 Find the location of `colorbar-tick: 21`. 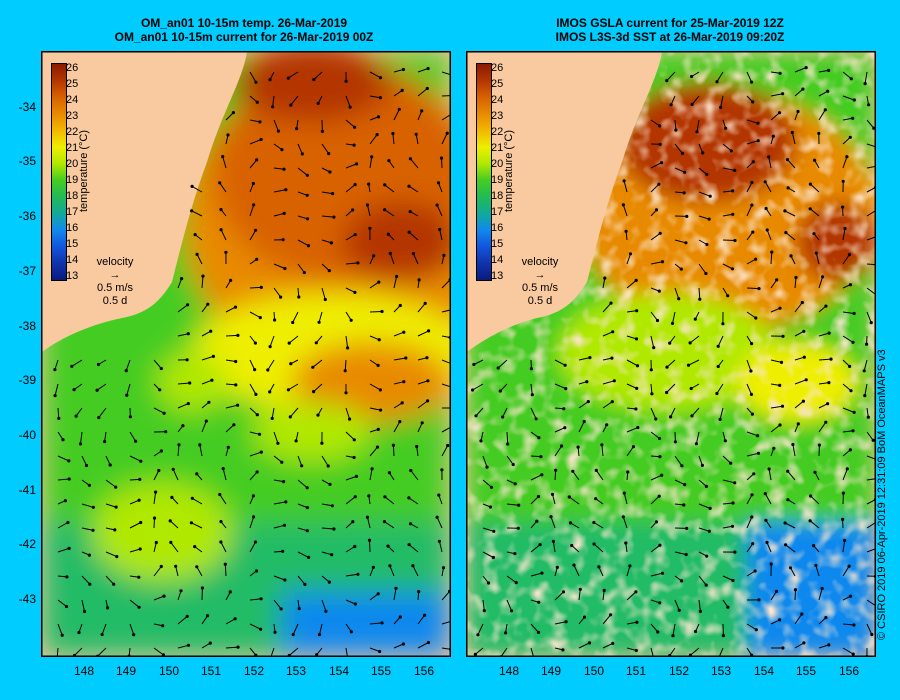

colorbar-tick: 21 is located at coordinates (72, 148).